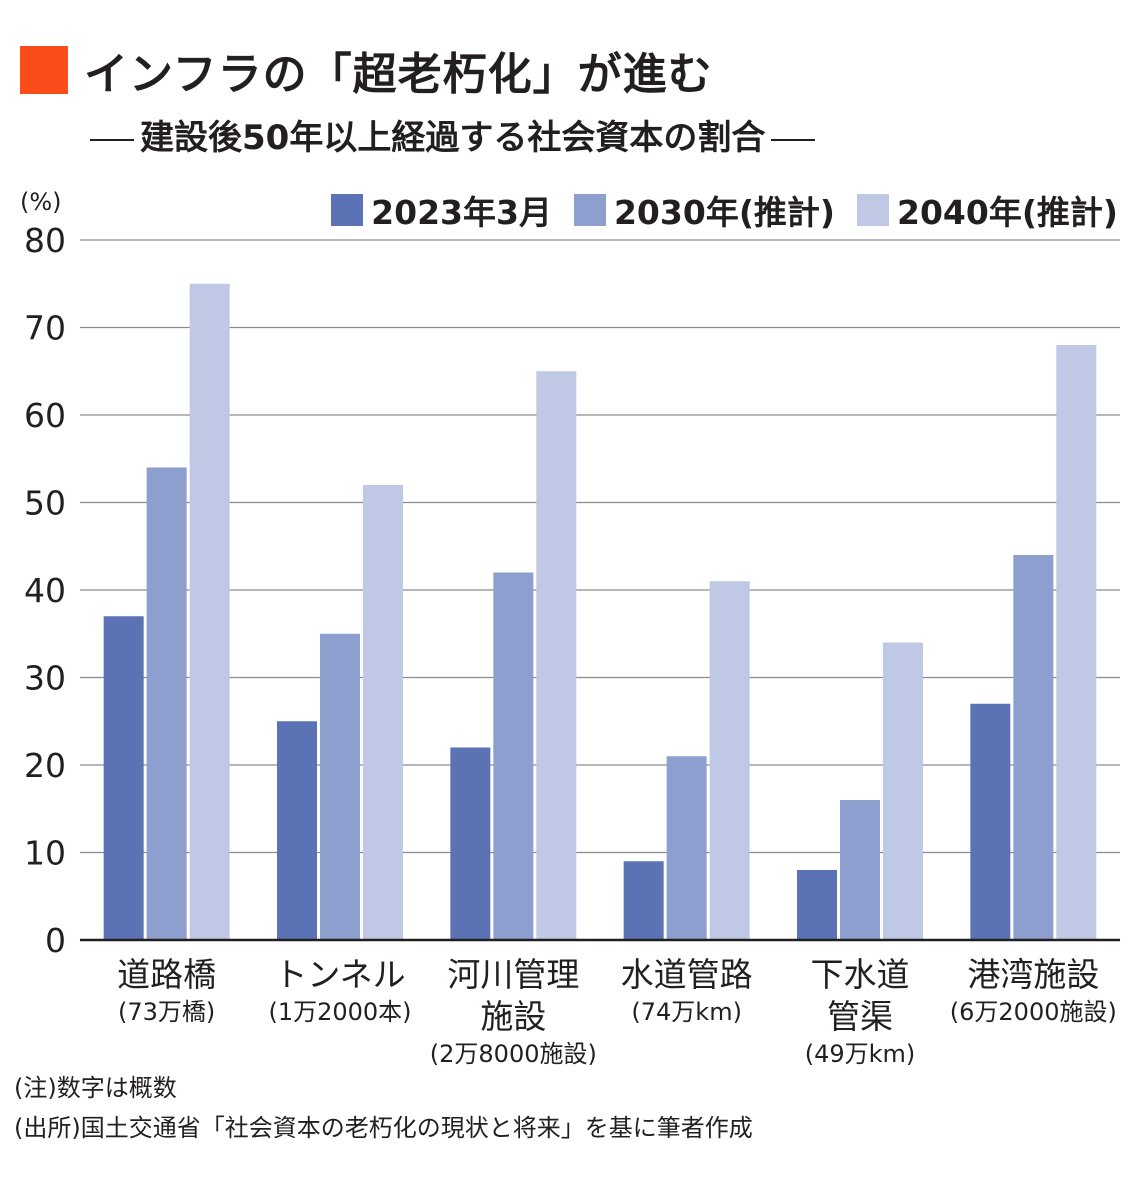  What do you see at coordinates (1033, 1012) in the screenshot?
I see `x-tick-sublabel: (6万2000施設)` at bounding box center [1033, 1012].